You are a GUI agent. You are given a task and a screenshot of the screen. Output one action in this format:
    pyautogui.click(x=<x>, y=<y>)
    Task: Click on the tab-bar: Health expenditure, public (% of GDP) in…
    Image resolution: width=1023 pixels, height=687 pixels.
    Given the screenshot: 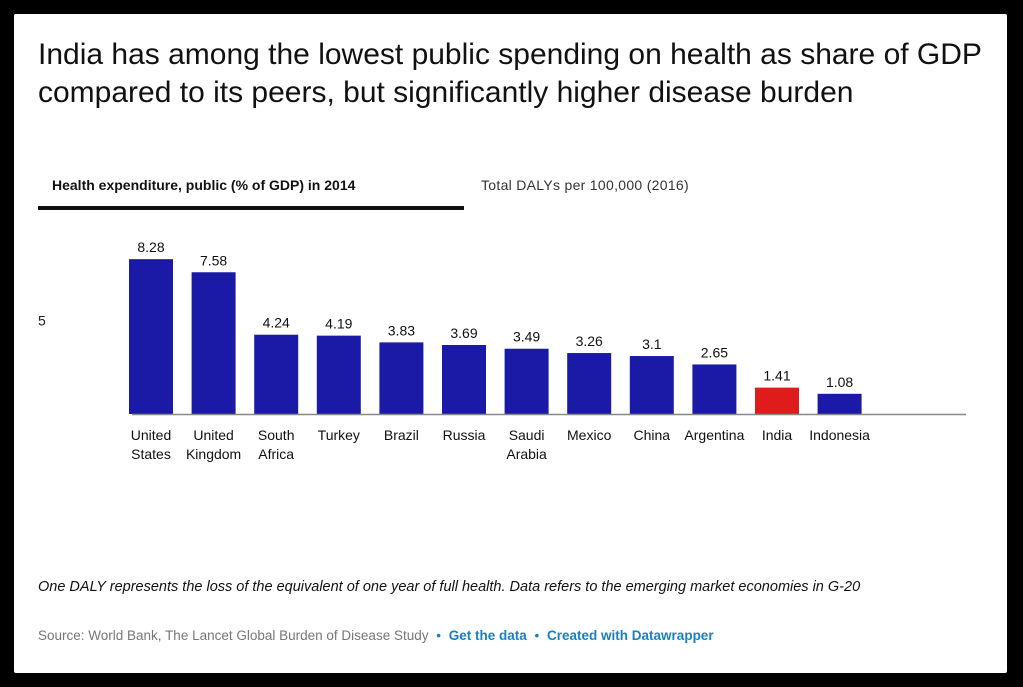 What is the action you would take?
    pyautogui.click(x=508, y=192)
    